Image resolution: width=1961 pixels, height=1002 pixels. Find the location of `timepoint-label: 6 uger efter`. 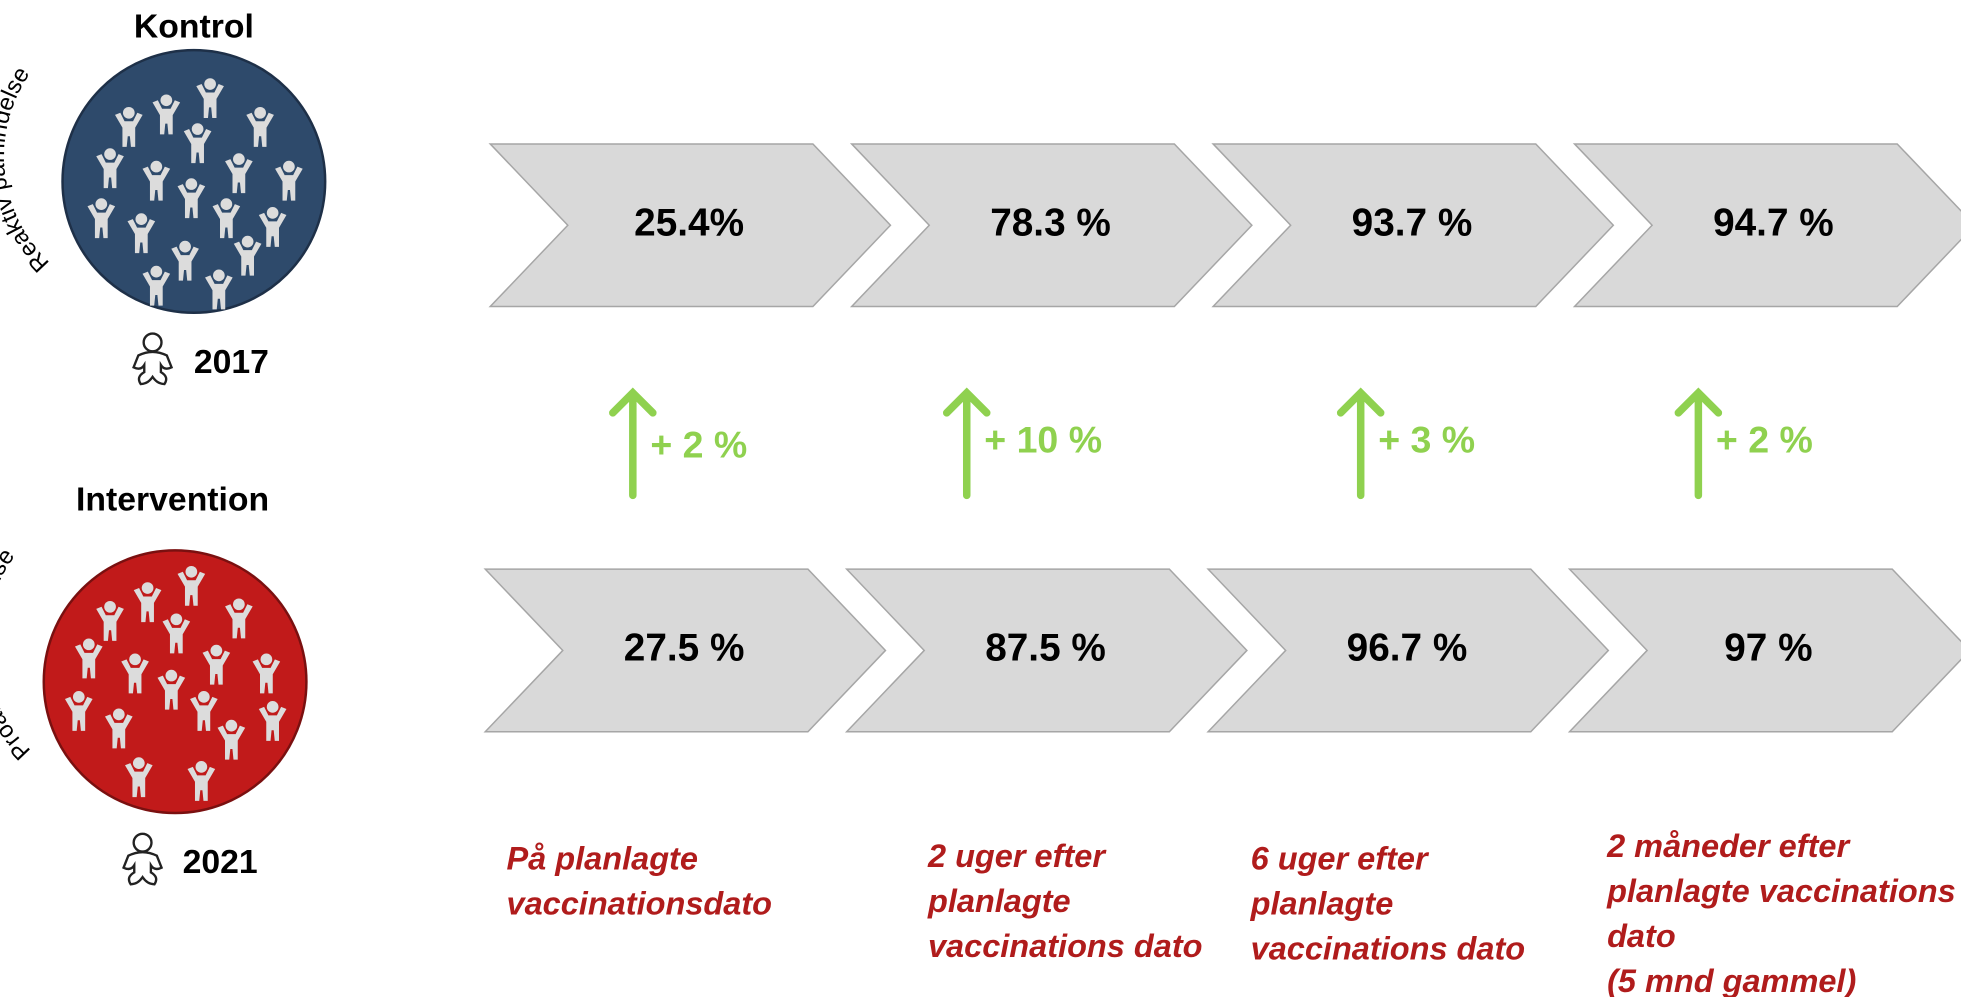

timepoint-label: 6 uger efter is located at coordinates (1340, 858).